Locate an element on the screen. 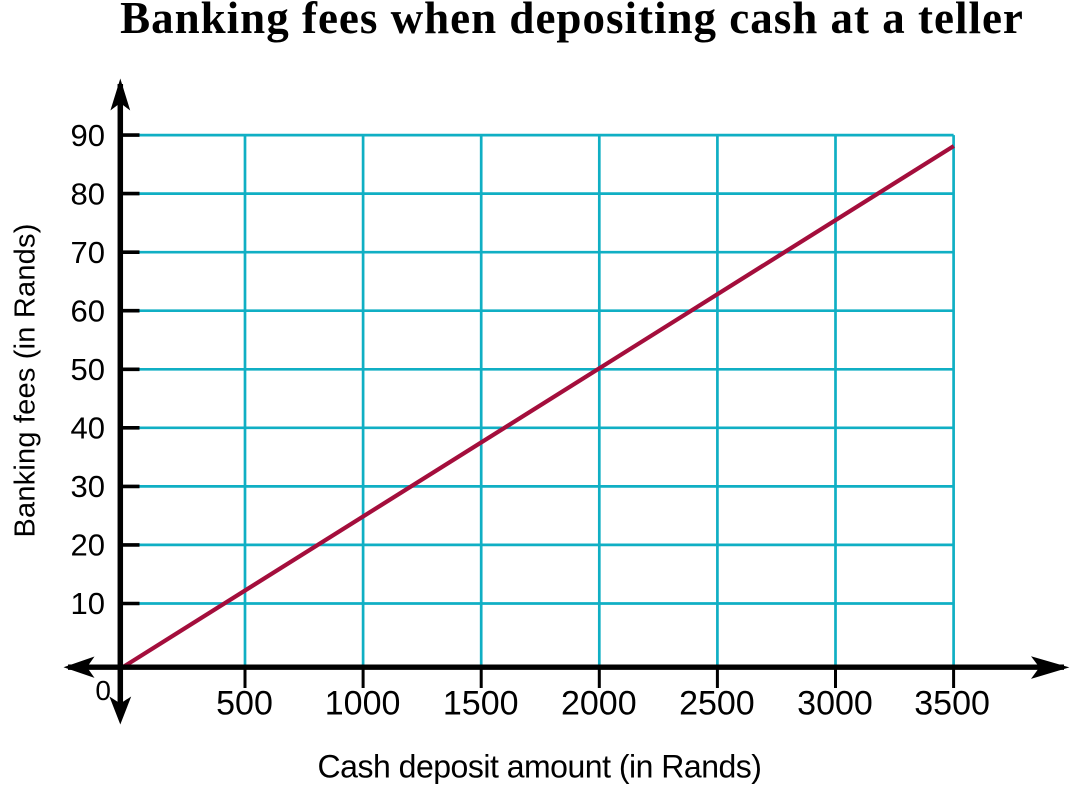  svg-text: 50 is located at coordinates (88, 369).